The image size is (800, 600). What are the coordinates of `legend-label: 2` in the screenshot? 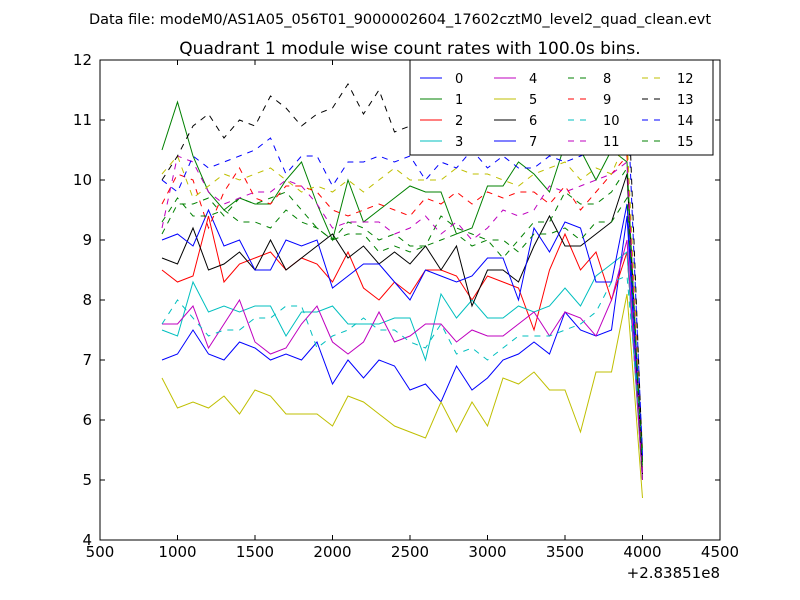 It's located at (459, 121).